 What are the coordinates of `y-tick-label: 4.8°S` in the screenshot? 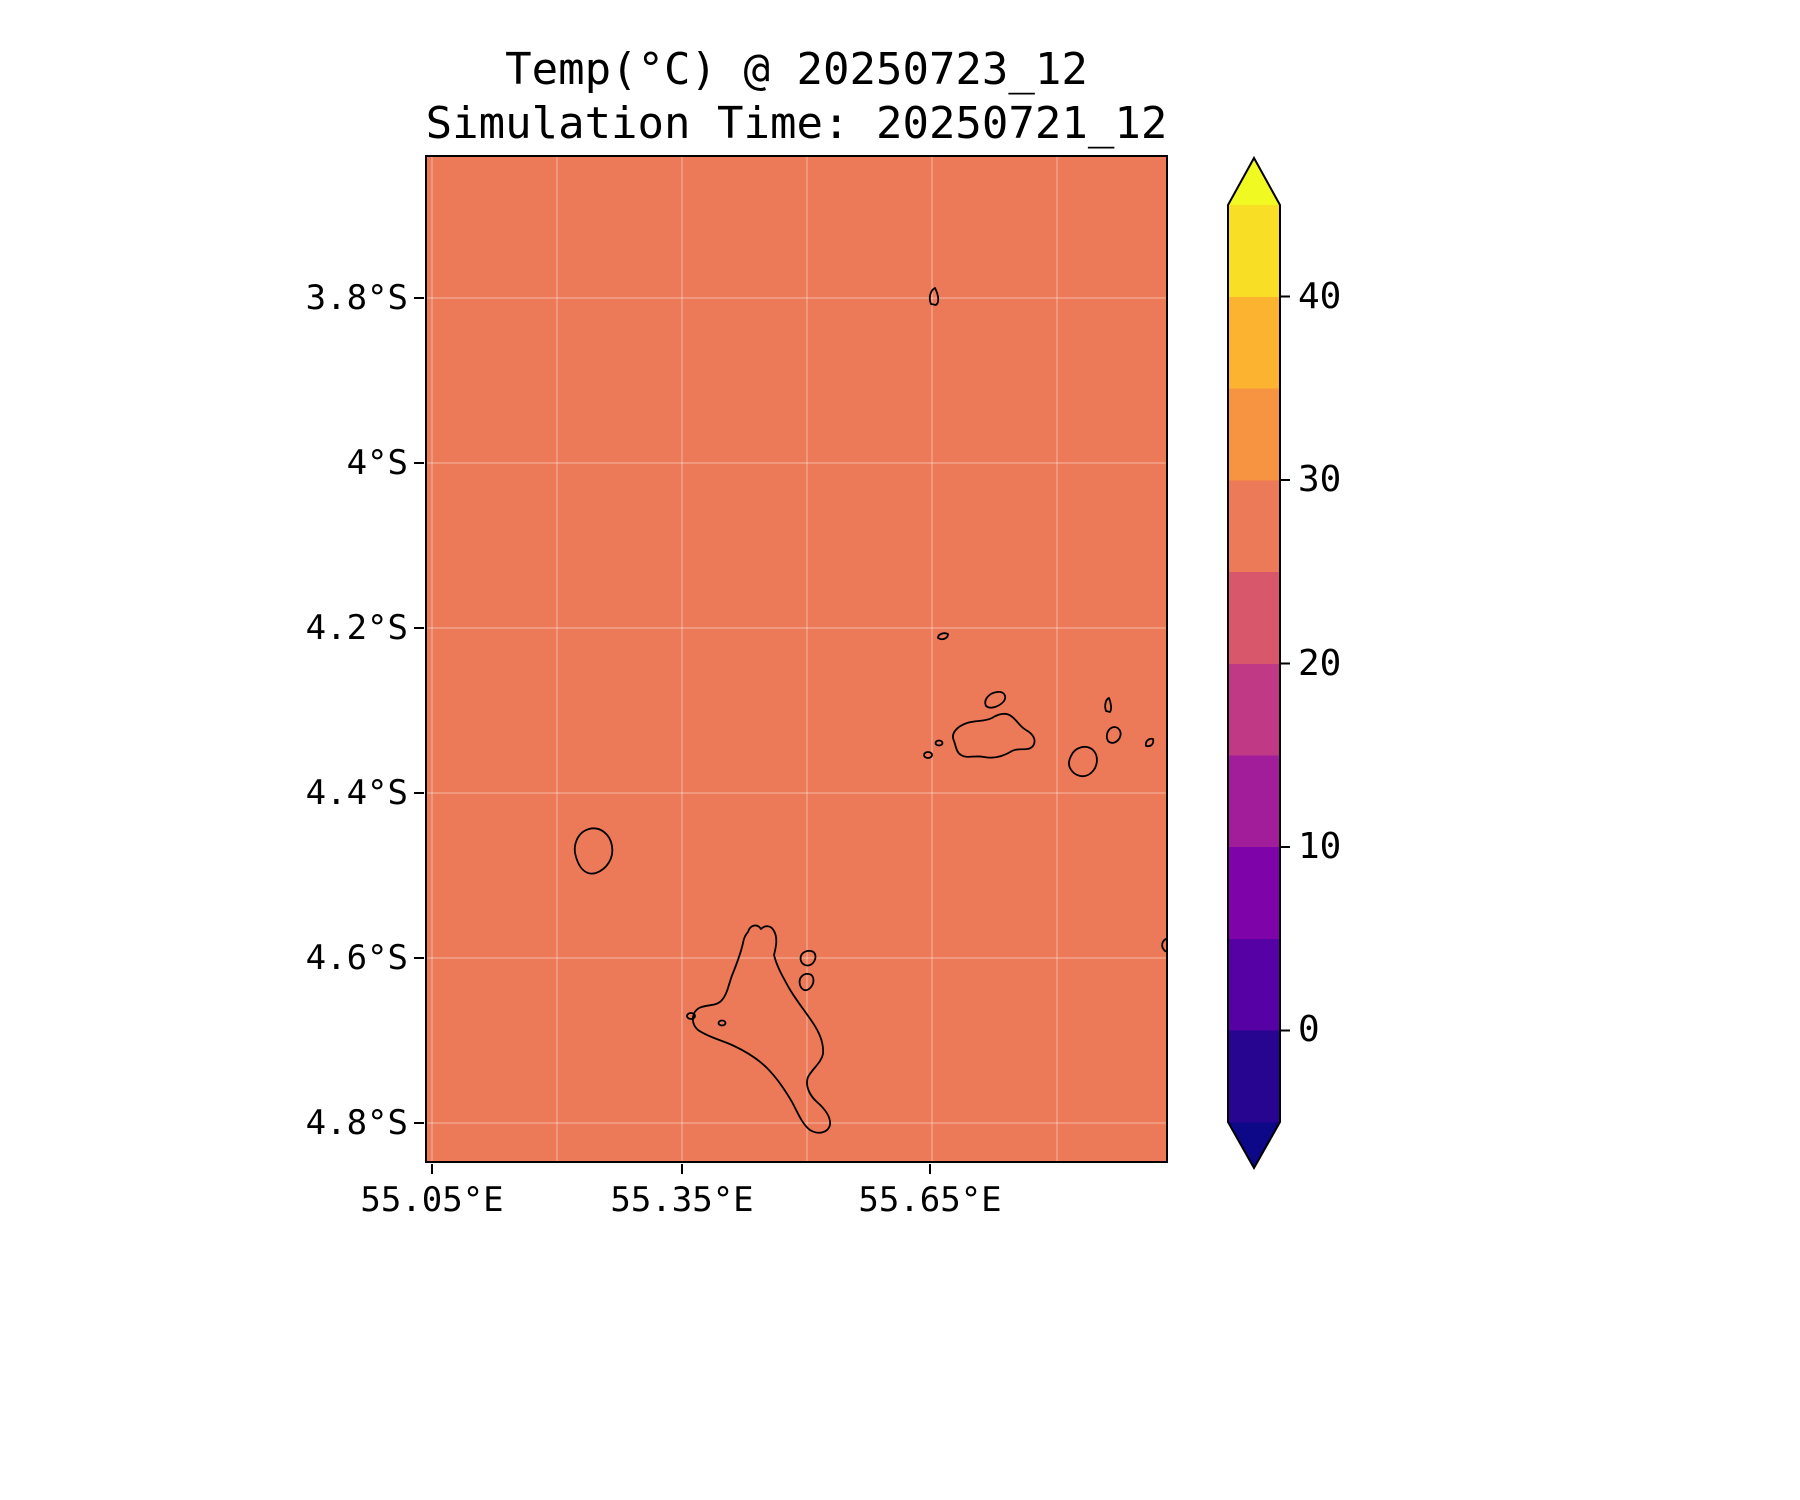 It's located at (356, 1123).